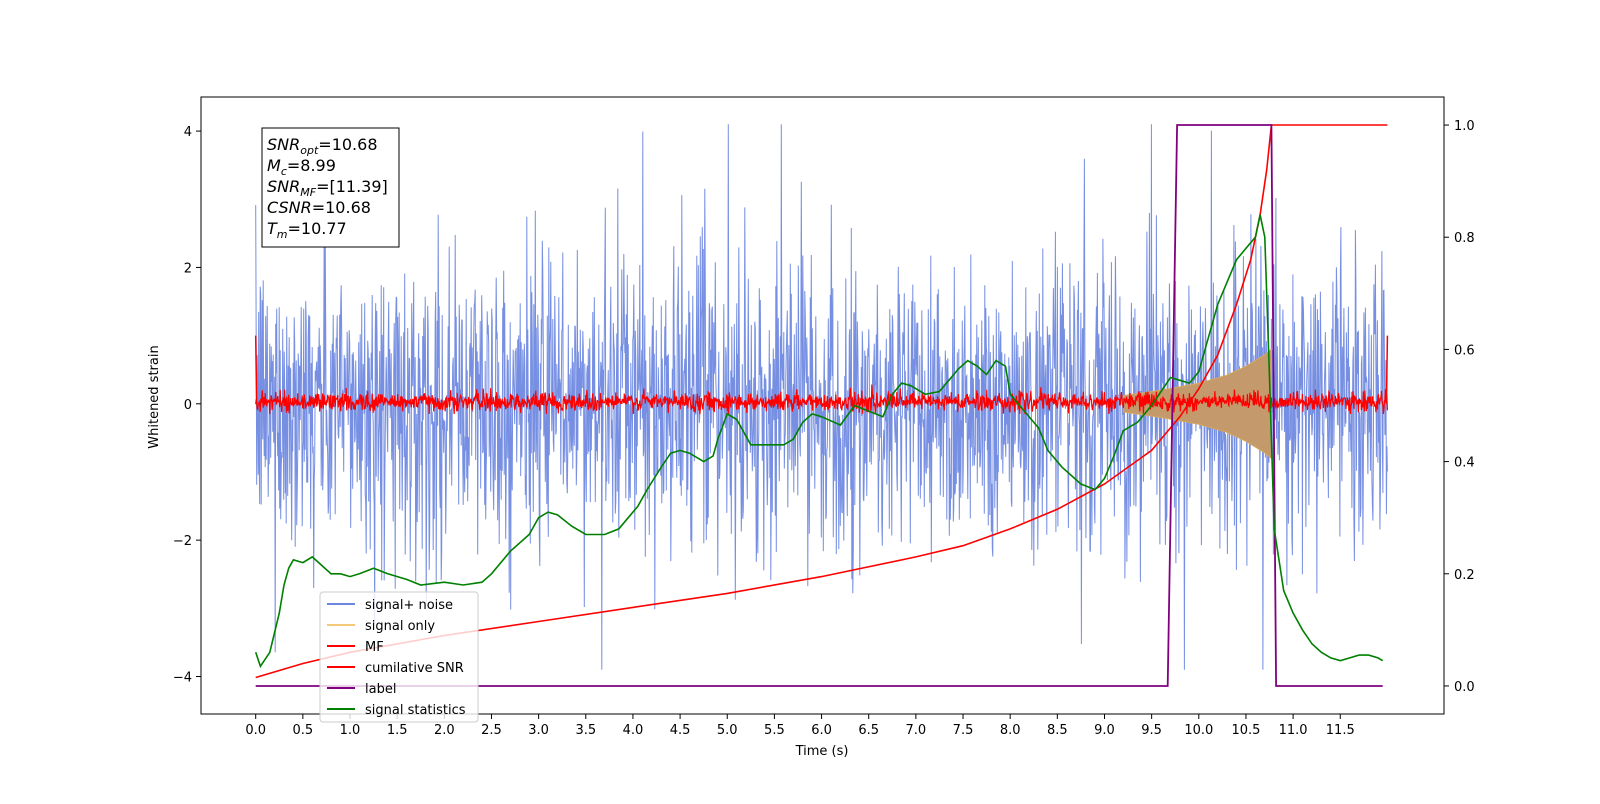 The height and width of the screenshot is (804, 1600). What do you see at coordinates (1464, 463) in the screenshot?
I see `y-right-tick-label: 0.4` at bounding box center [1464, 463].